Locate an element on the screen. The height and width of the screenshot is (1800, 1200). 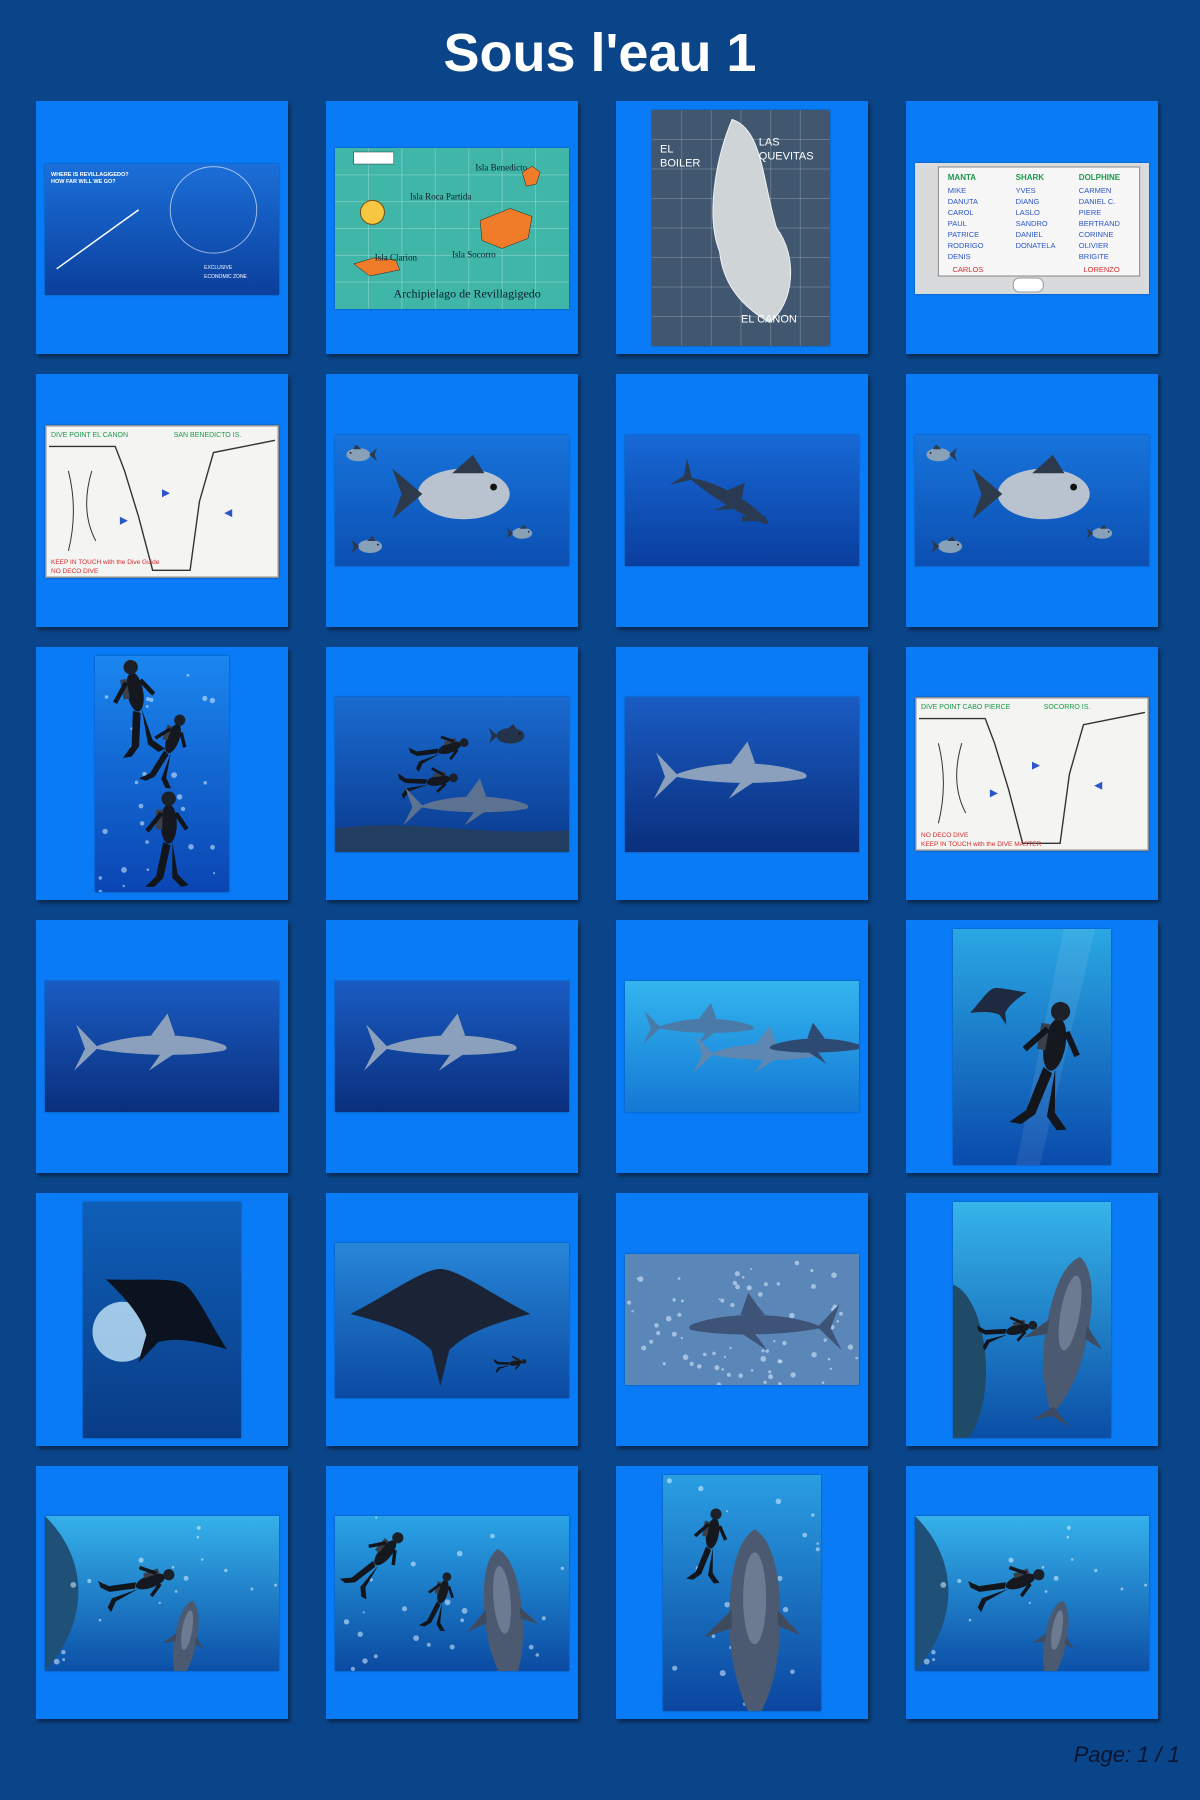
map-label-clarion: Isla Clarion is located at coordinates (396, 258).